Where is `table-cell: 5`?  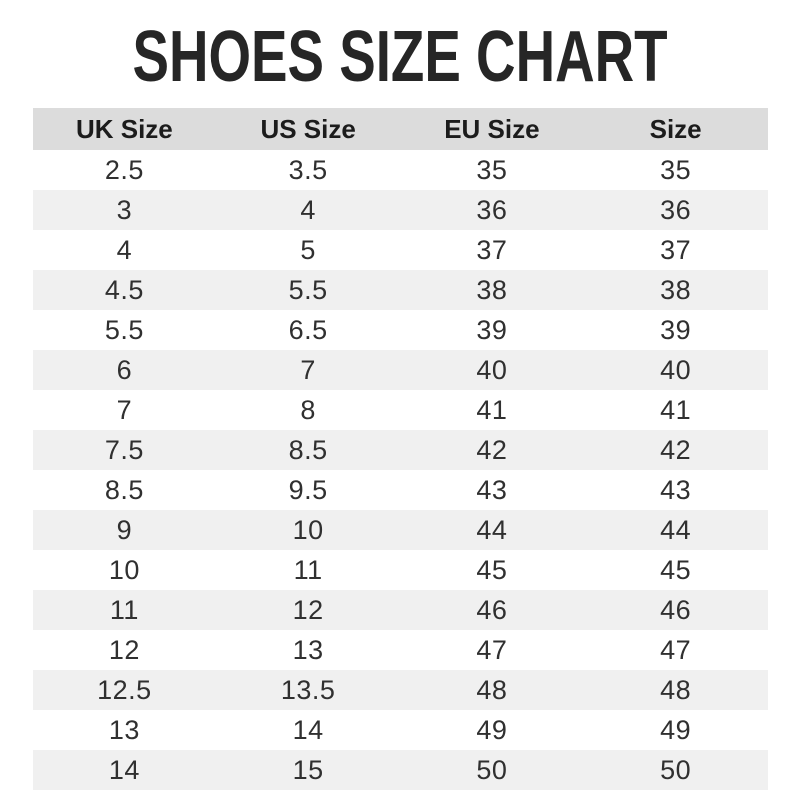 table-cell: 5 is located at coordinates (308, 249).